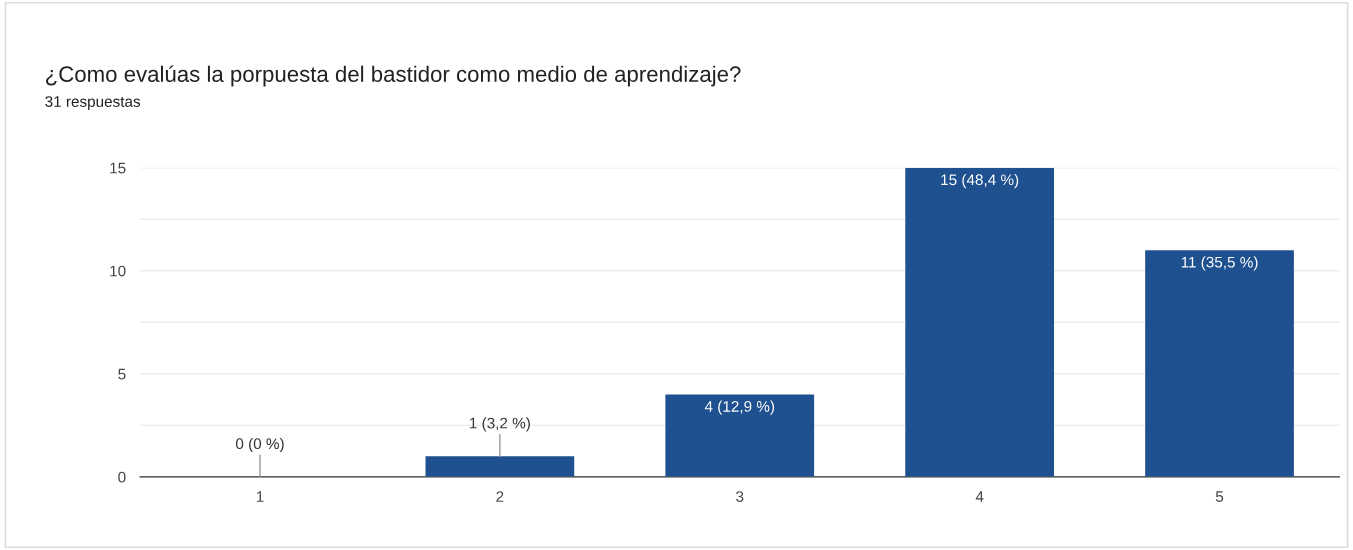 Image resolution: width=1353 pixels, height=550 pixels. I want to click on y-tick-label: 15, so click(118, 168).